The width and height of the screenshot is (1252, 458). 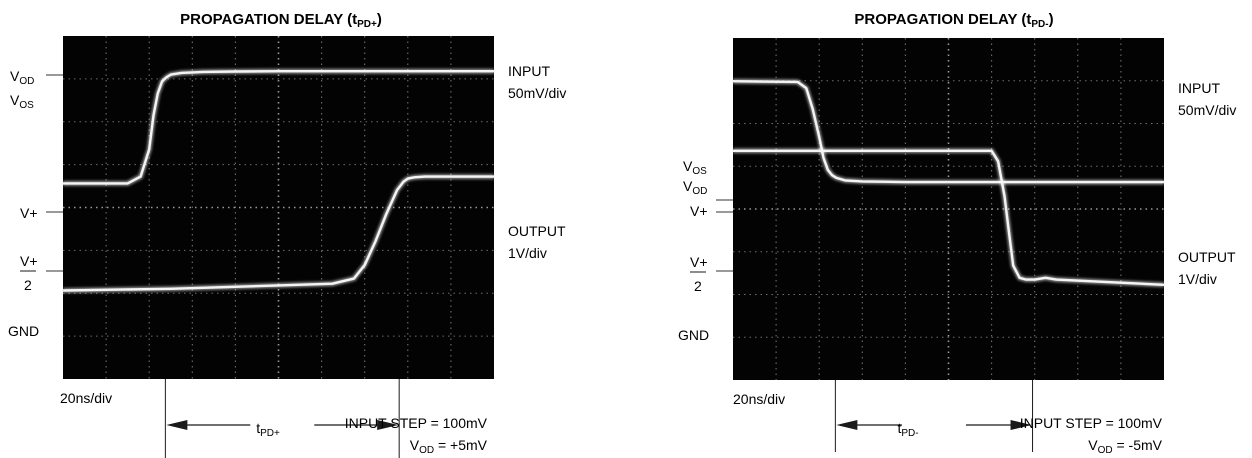 I want to click on label-delay: tPD-, so click(x=907, y=429).